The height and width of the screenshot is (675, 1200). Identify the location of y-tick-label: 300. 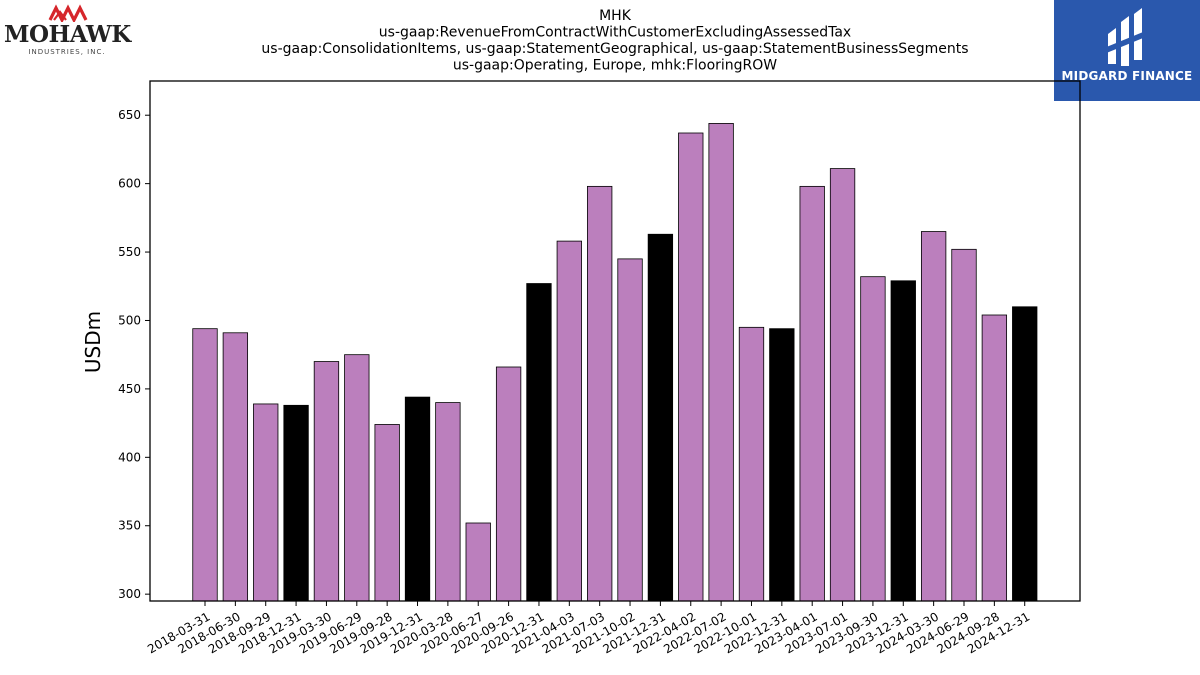
(129, 594).